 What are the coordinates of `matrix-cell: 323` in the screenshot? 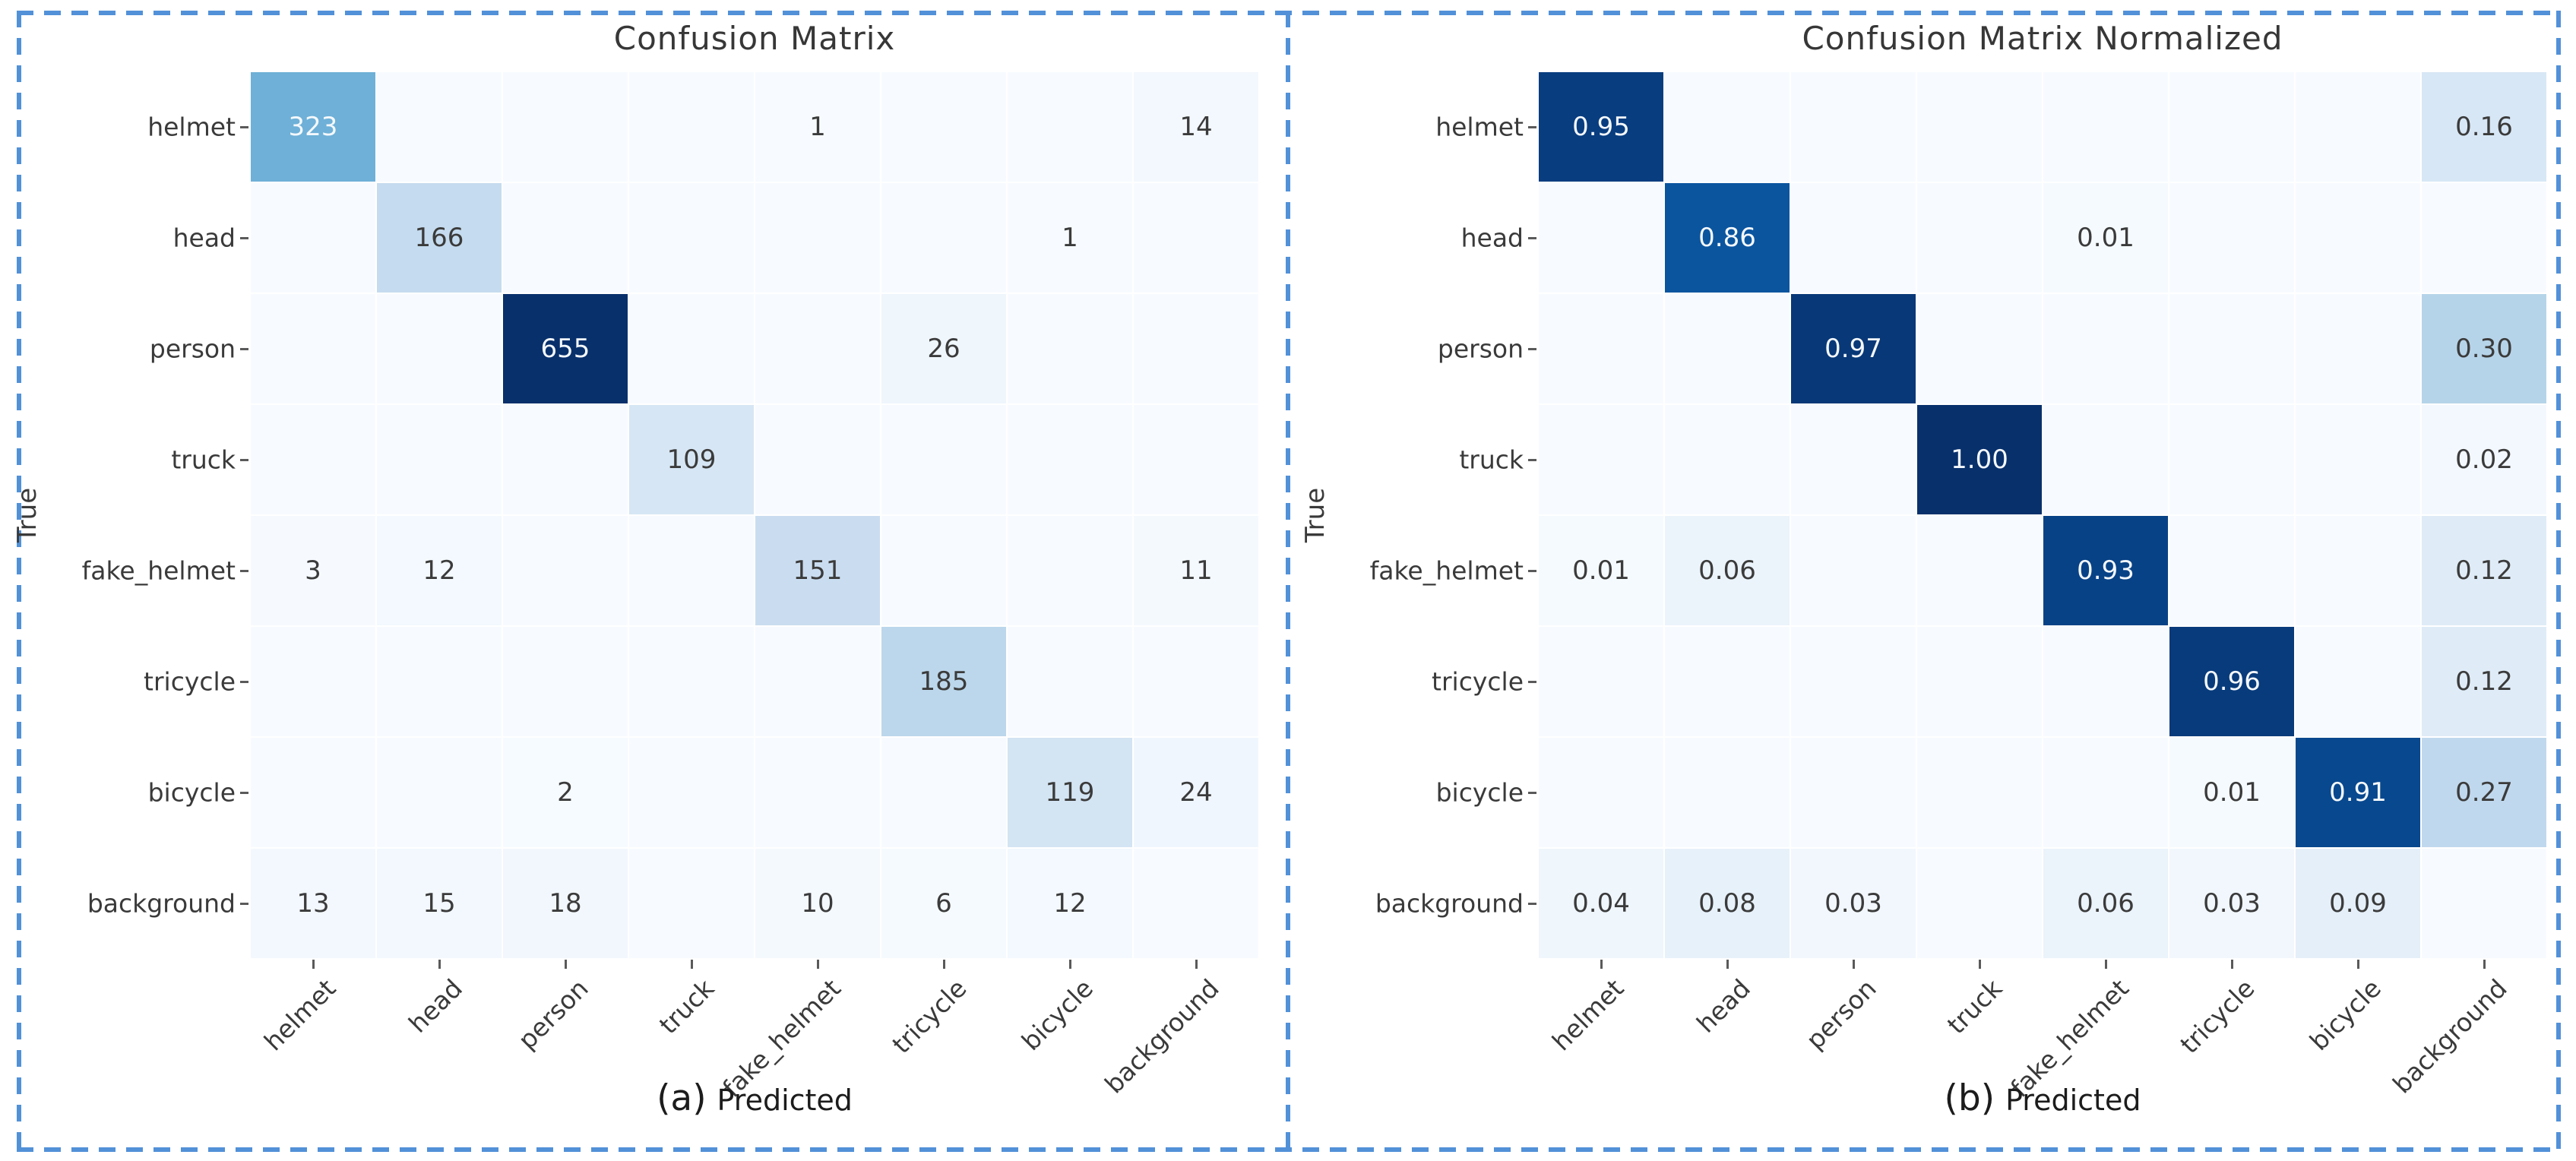 It's located at (313, 127).